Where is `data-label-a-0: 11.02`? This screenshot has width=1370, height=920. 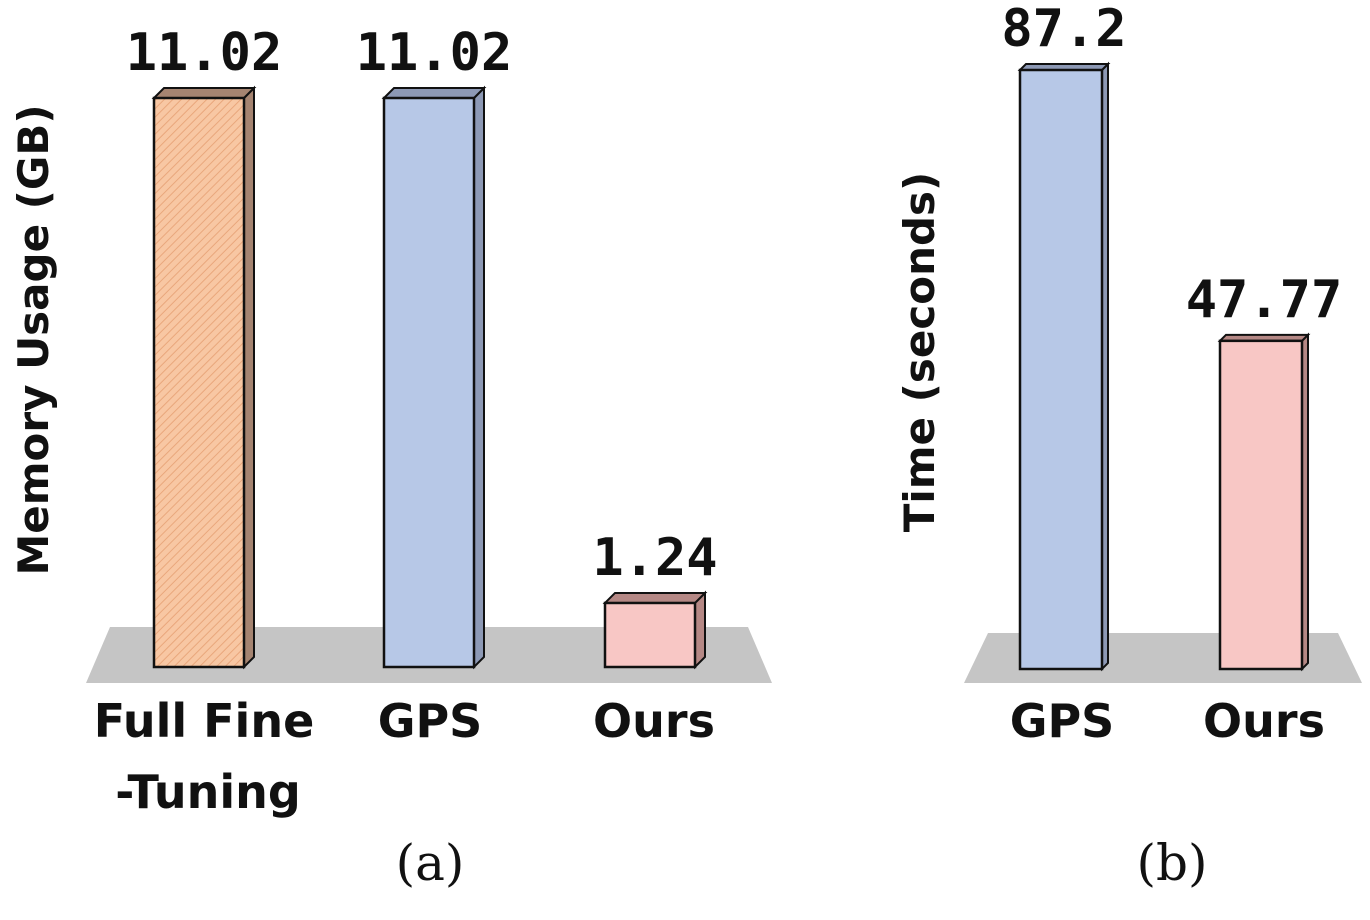
data-label-a-0: 11.02 is located at coordinates (204, 53).